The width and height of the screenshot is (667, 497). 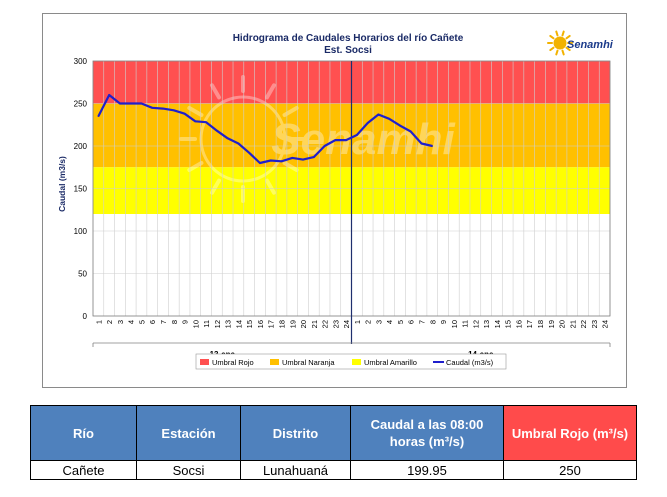 What do you see at coordinates (81, 61) in the screenshot?
I see `y-tick-label: 300` at bounding box center [81, 61].